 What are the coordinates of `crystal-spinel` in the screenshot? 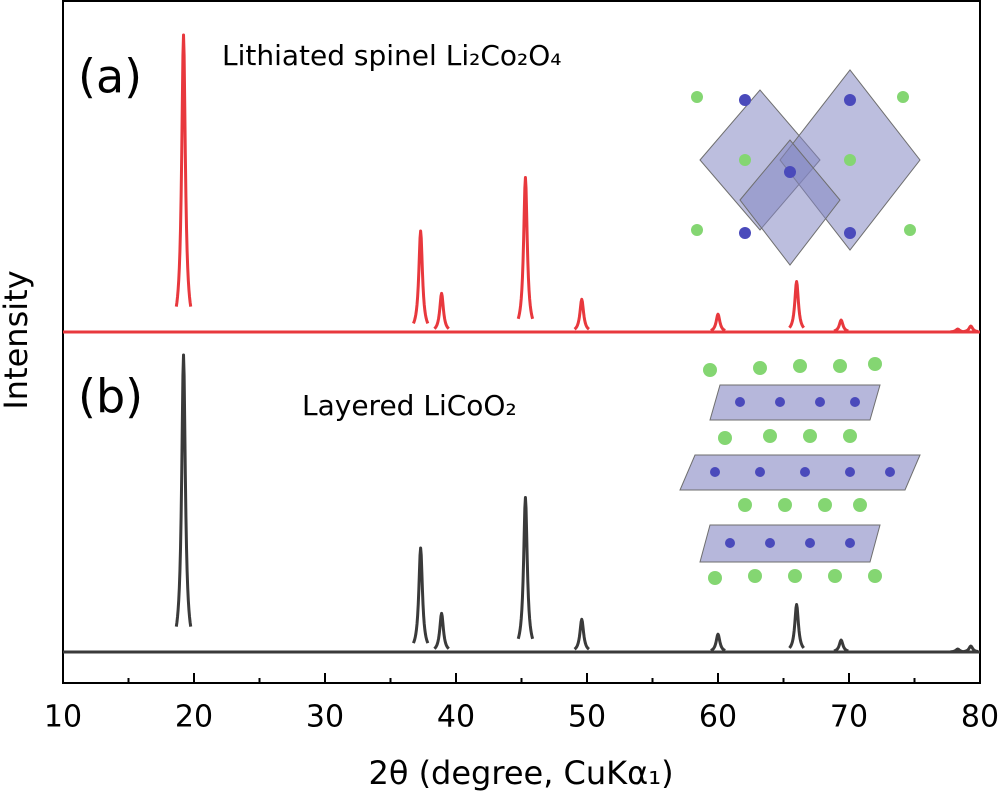 It's located at (806, 167).